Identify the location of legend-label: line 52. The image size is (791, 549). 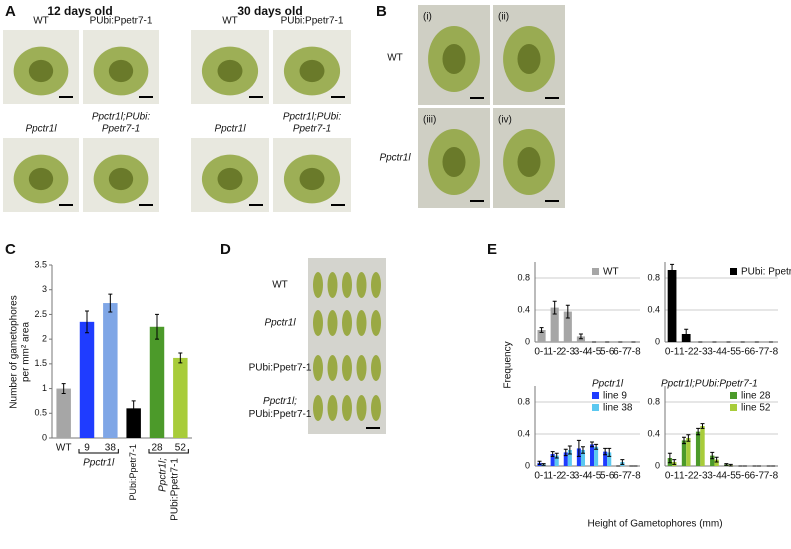
(756, 408).